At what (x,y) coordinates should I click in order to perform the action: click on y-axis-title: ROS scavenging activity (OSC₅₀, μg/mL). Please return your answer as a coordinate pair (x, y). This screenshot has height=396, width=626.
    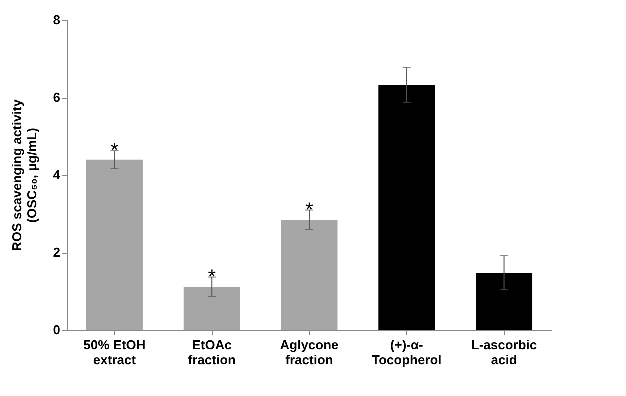
    Looking at the image, I should click on (24, 175).